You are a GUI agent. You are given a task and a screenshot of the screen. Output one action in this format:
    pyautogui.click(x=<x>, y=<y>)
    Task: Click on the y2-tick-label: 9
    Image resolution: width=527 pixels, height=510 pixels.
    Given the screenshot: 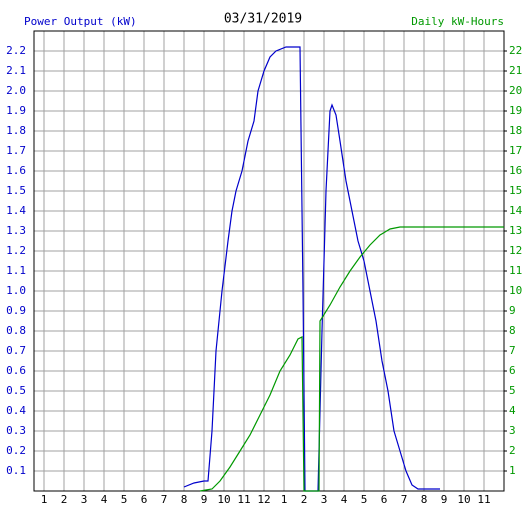 What is the action you would take?
    pyautogui.click(x=512, y=310)
    